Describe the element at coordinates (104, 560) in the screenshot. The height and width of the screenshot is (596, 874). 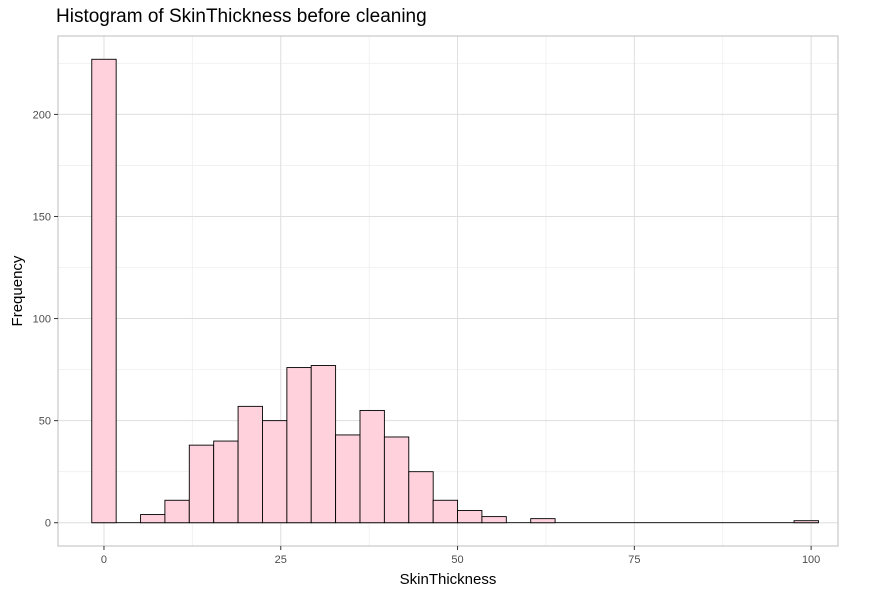
I see `x-tick-label: 0` at that location.